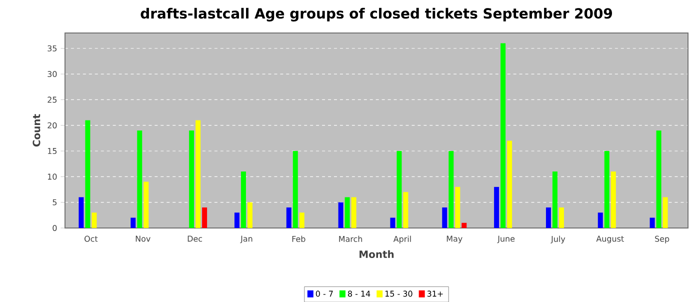 This screenshot has width=700, height=302. I want to click on chart-title: drafts-lastcall Age groups of closed tickets September 2009, so click(376, 15).